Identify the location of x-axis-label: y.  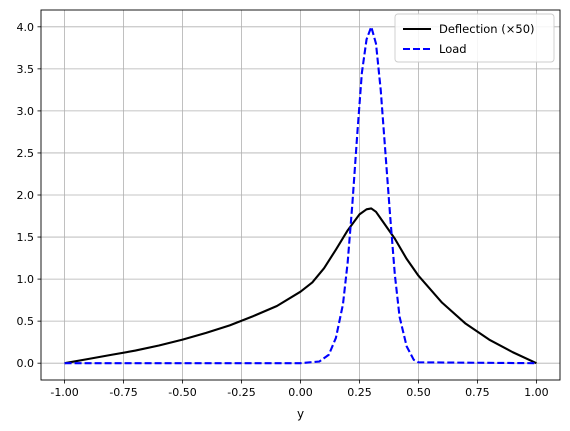
(300, 414).